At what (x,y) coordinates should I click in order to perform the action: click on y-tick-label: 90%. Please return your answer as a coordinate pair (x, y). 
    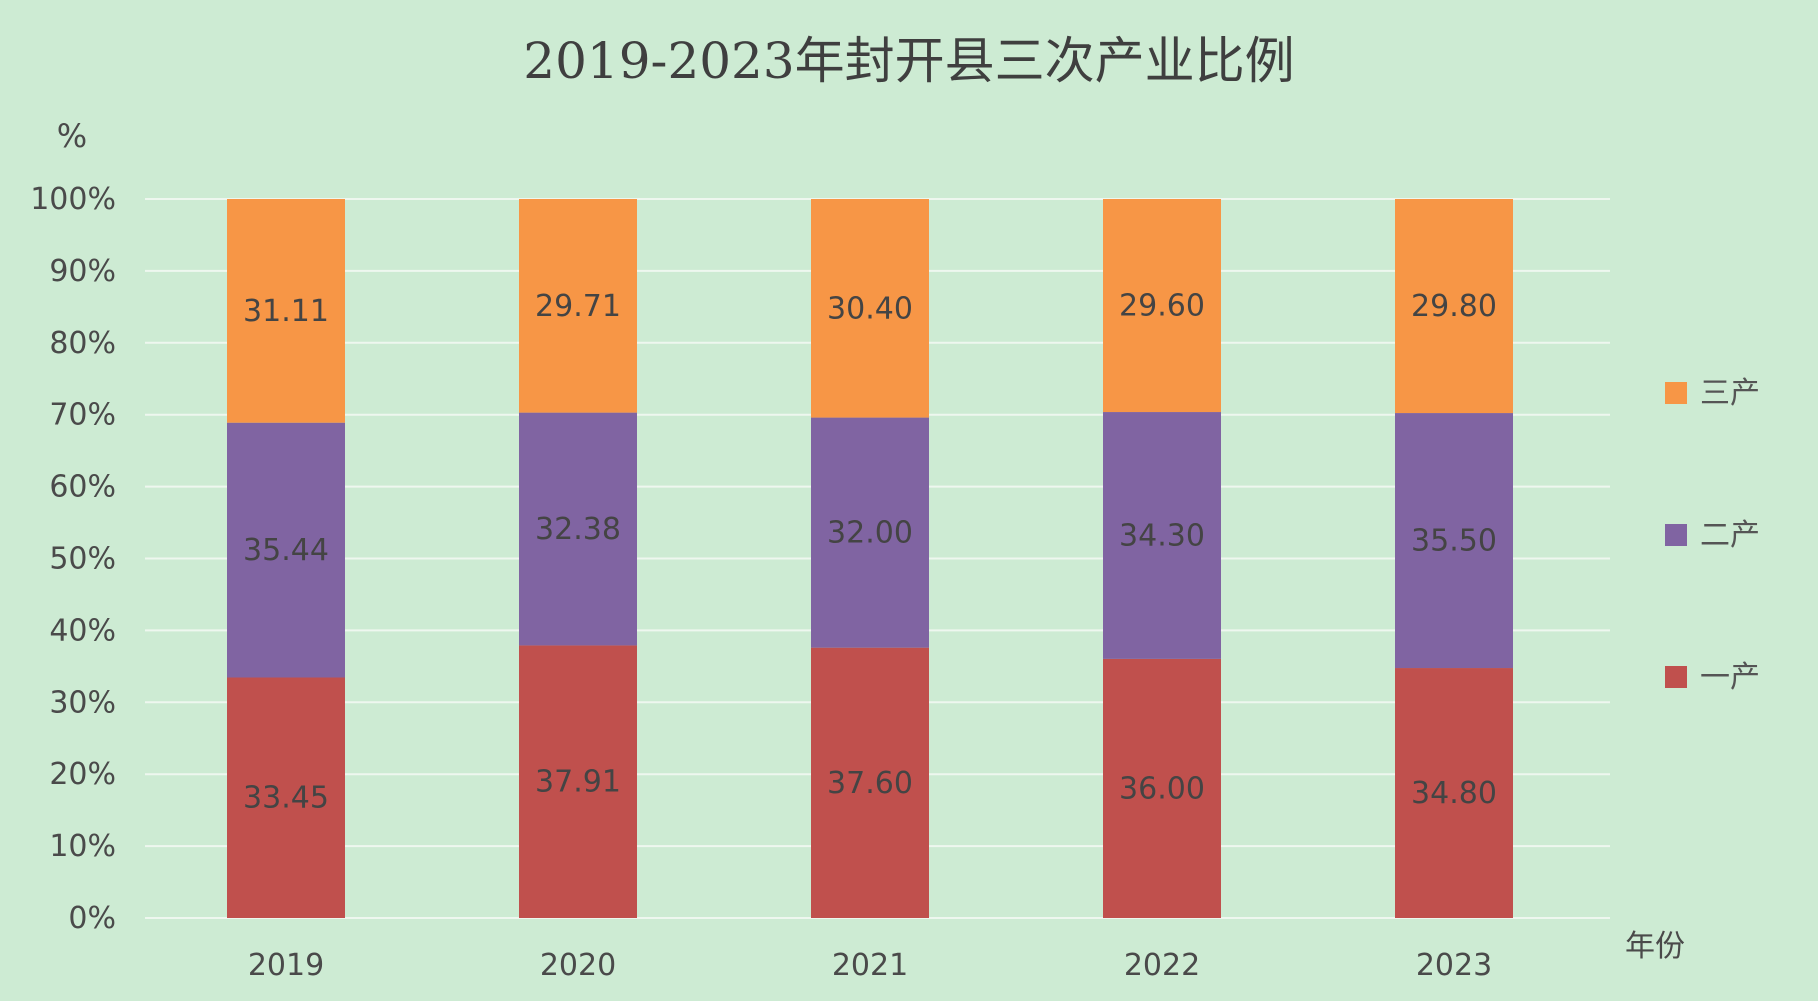
    Looking at the image, I should click on (82, 271).